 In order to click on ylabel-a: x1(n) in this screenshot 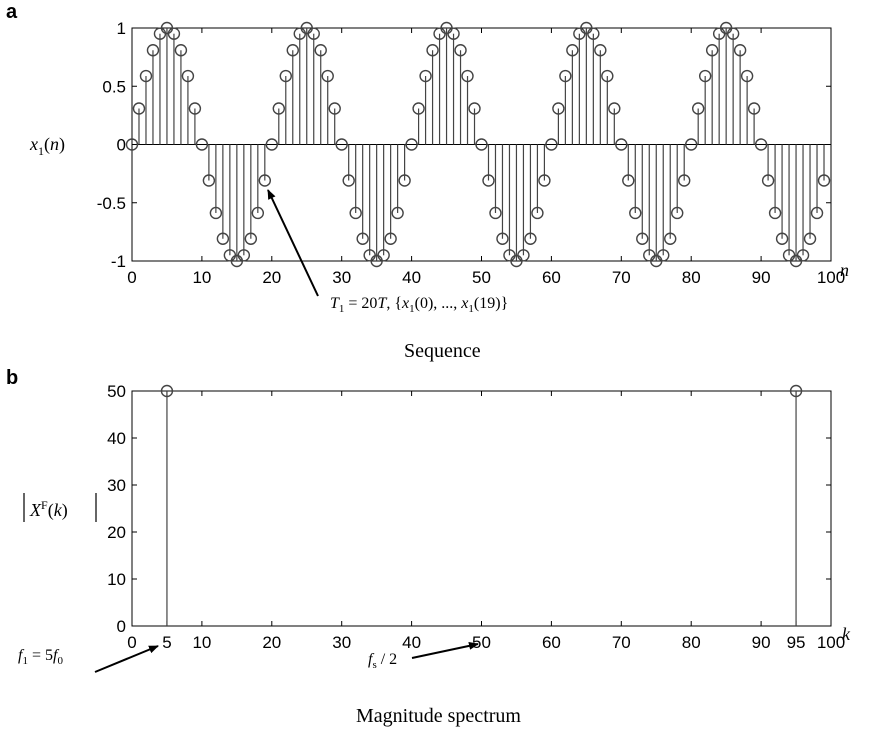, I will do `click(47, 146)`.